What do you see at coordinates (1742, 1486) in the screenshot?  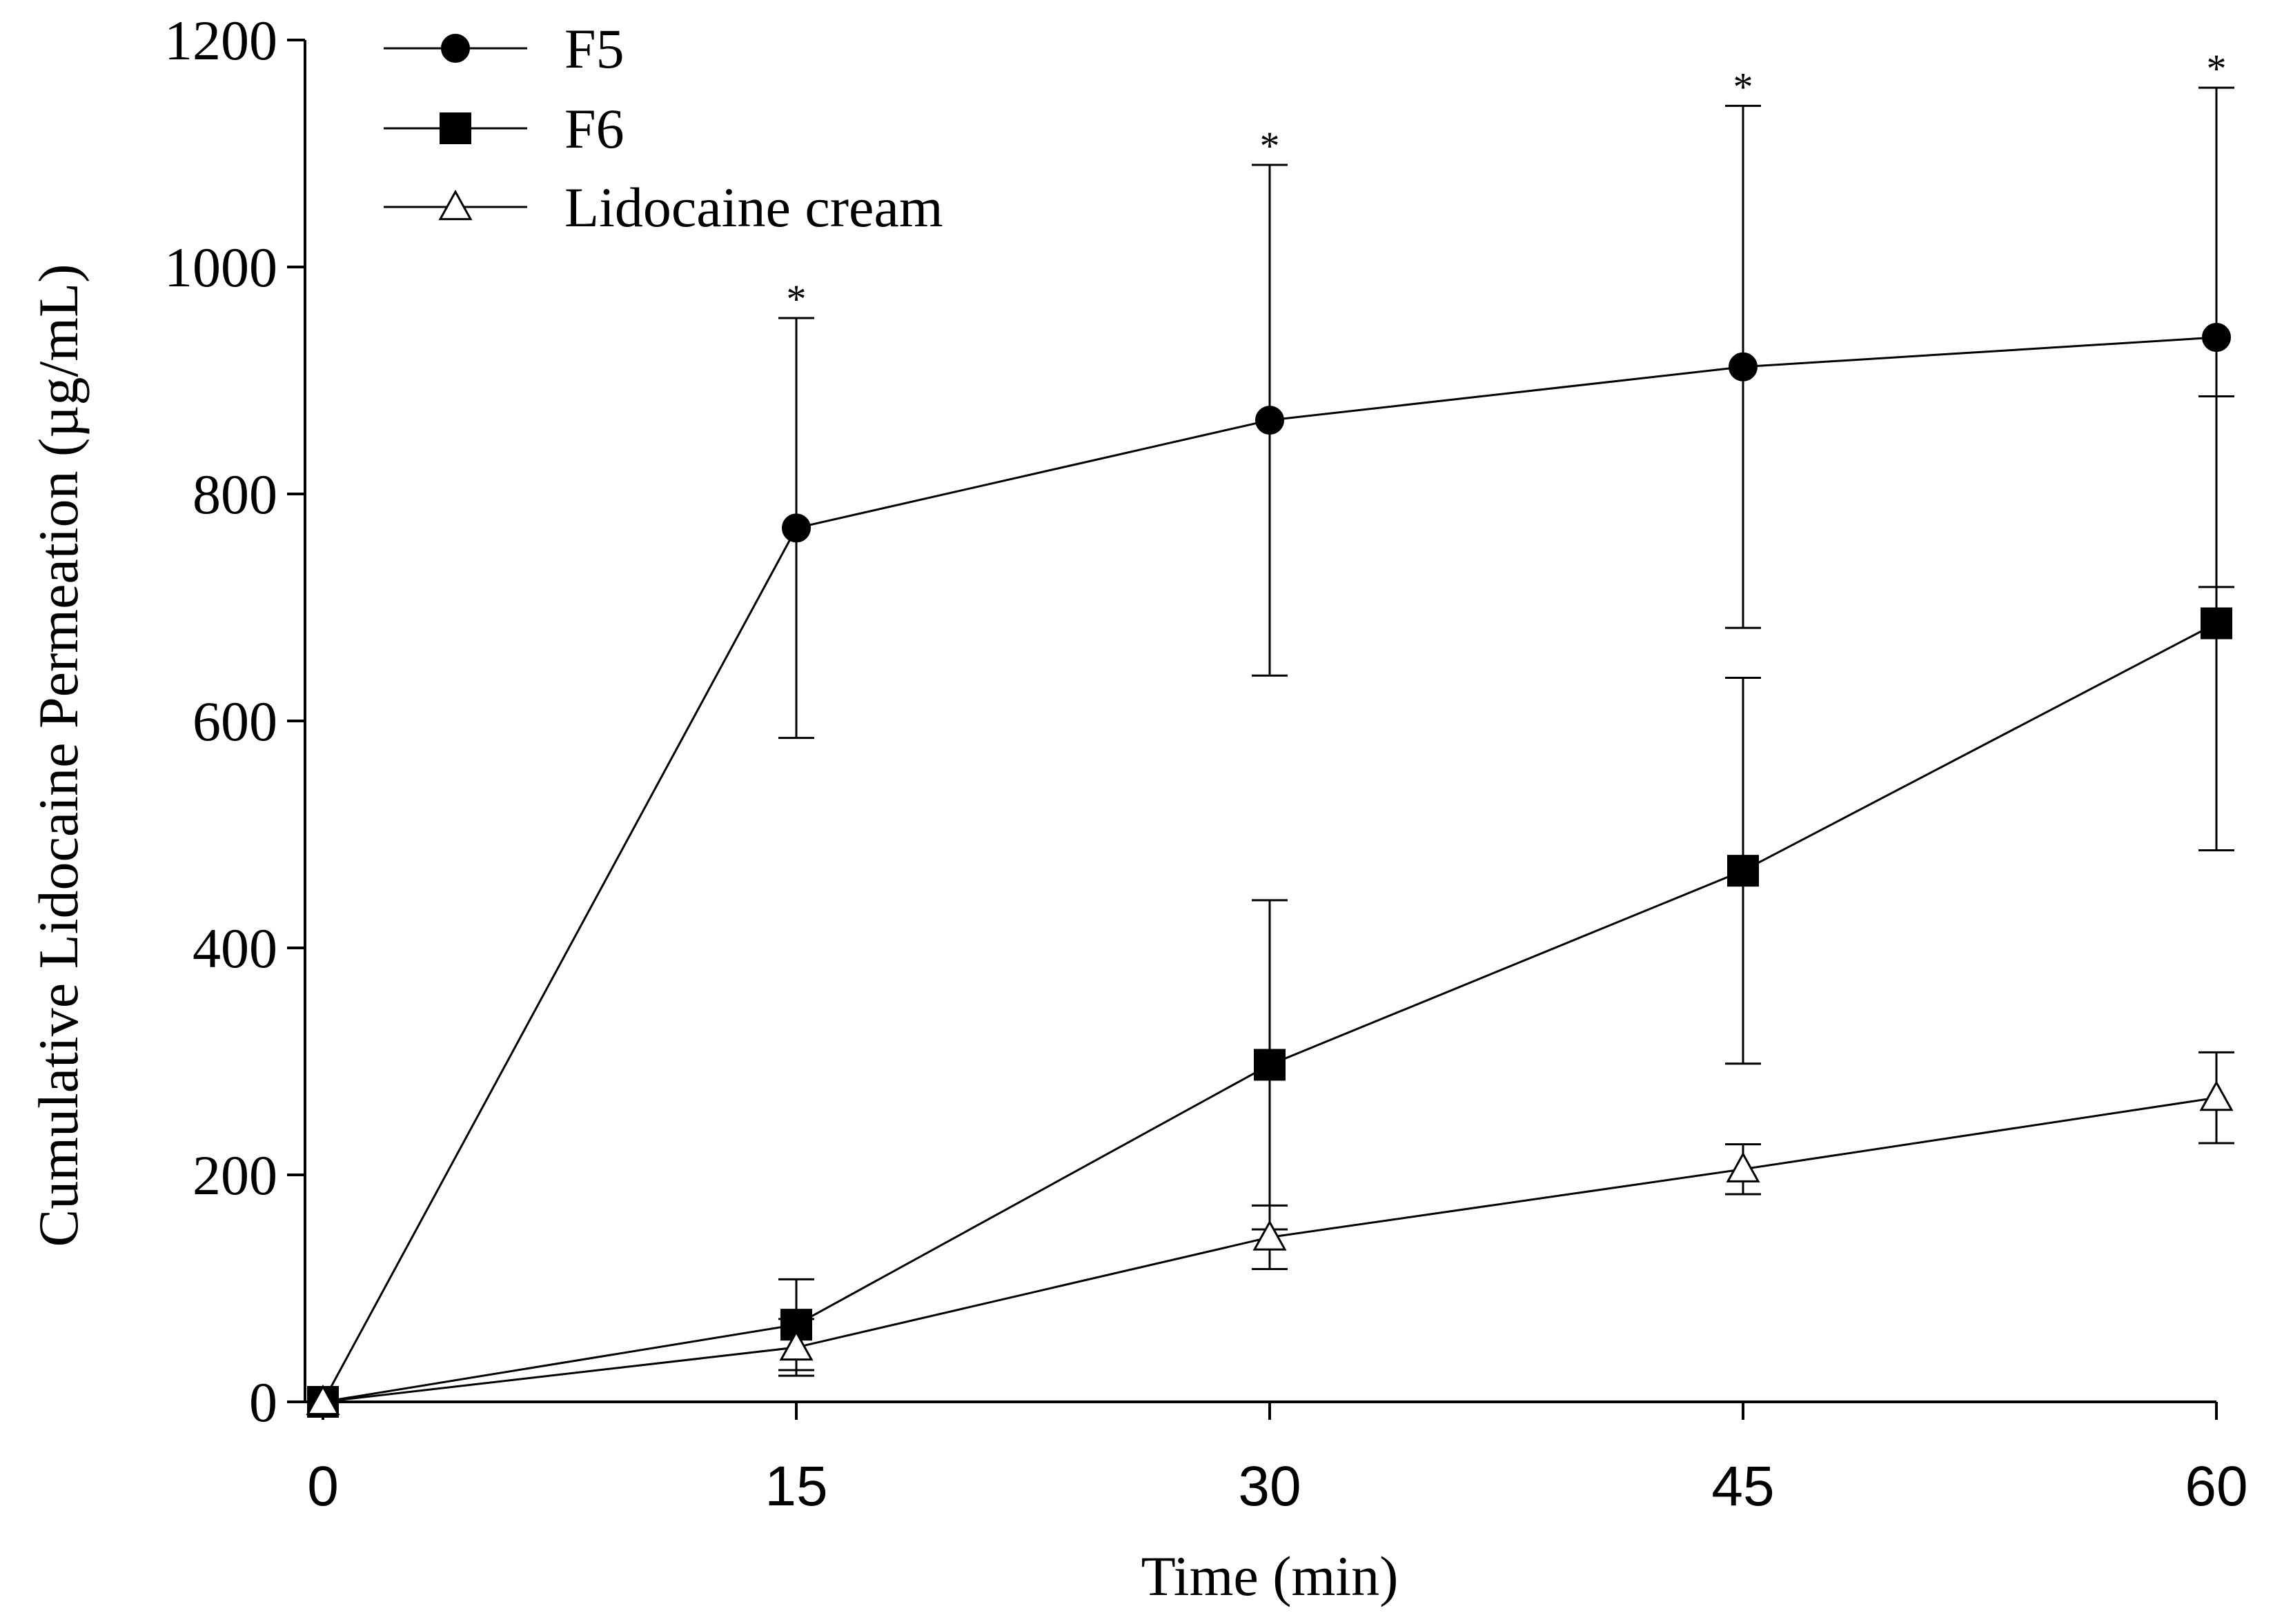 I see `x-tick-label: 45` at bounding box center [1742, 1486].